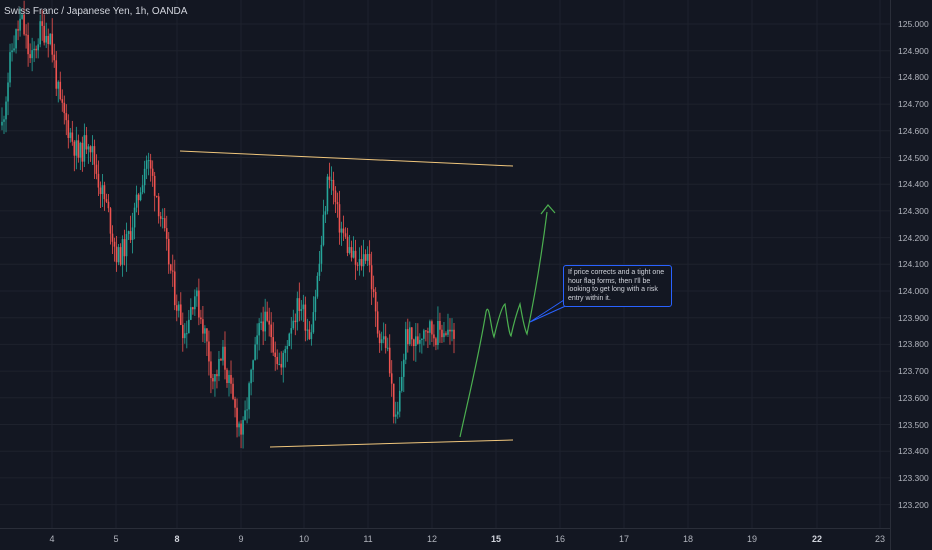  I want to click on support-trendline, so click(391, 443).